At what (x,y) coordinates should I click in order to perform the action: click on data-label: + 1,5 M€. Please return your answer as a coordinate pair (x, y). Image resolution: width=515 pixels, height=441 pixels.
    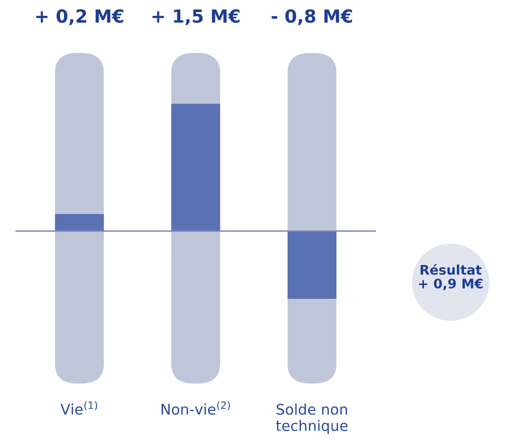
    Looking at the image, I should click on (196, 17).